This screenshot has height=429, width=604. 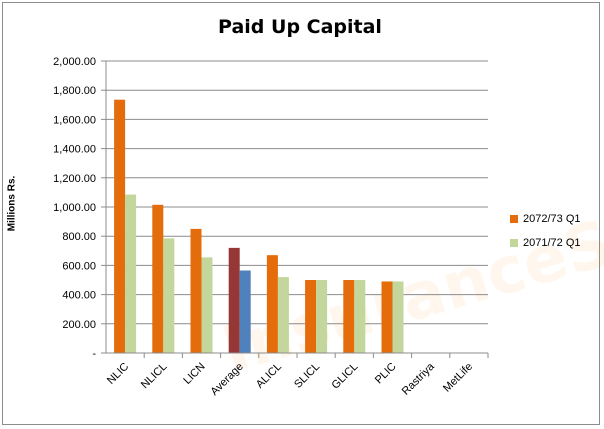 What do you see at coordinates (74, 179) in the screenshot?
I see `y-tick-label: 1,200.00` at bounding box center [74, 179].